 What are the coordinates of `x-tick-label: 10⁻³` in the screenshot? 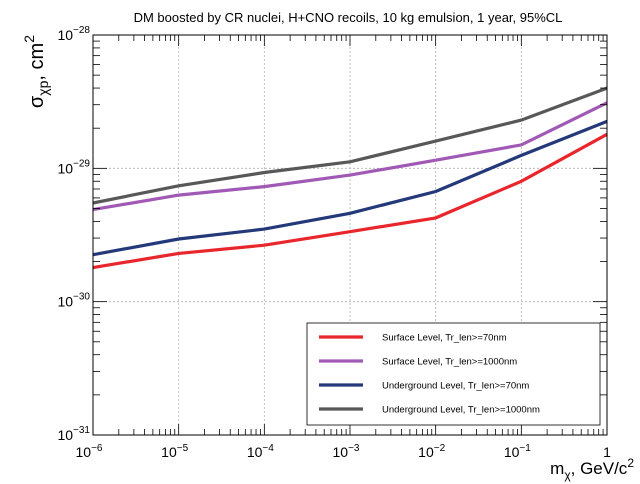 It's located at (346, 451).